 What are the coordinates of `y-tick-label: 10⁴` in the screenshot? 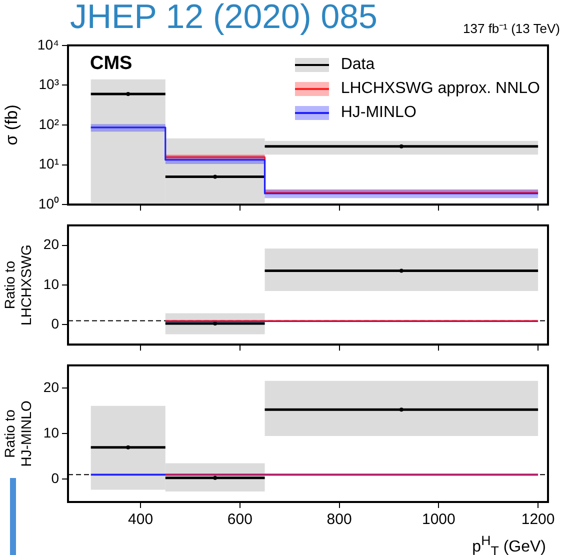 It's located at (48, 44).